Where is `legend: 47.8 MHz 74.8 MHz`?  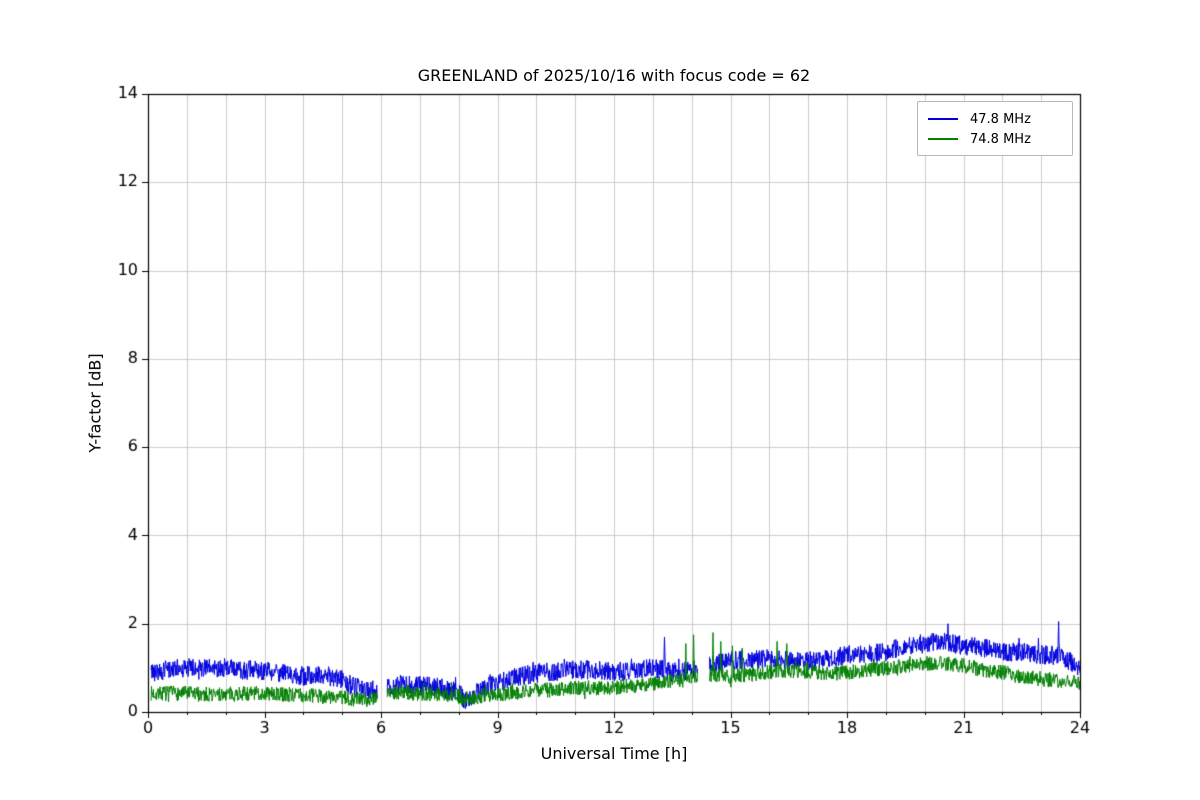 legend: 47.8 MHz 74.8 MHz is located at coordinates (995, 128).